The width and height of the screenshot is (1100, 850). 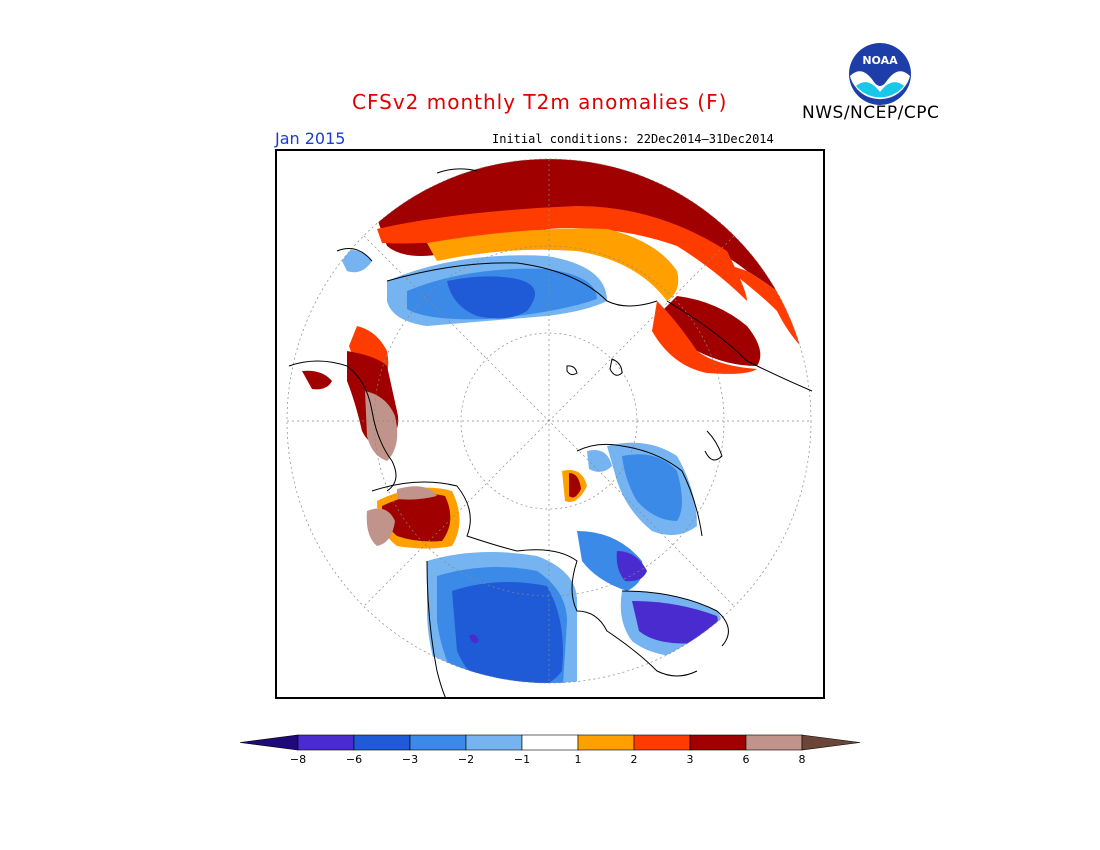 What do you see at coordinates (634, 759) in the screenshot?
I see `colorbar-tick-label: 2` at bounding box center [634, 759].